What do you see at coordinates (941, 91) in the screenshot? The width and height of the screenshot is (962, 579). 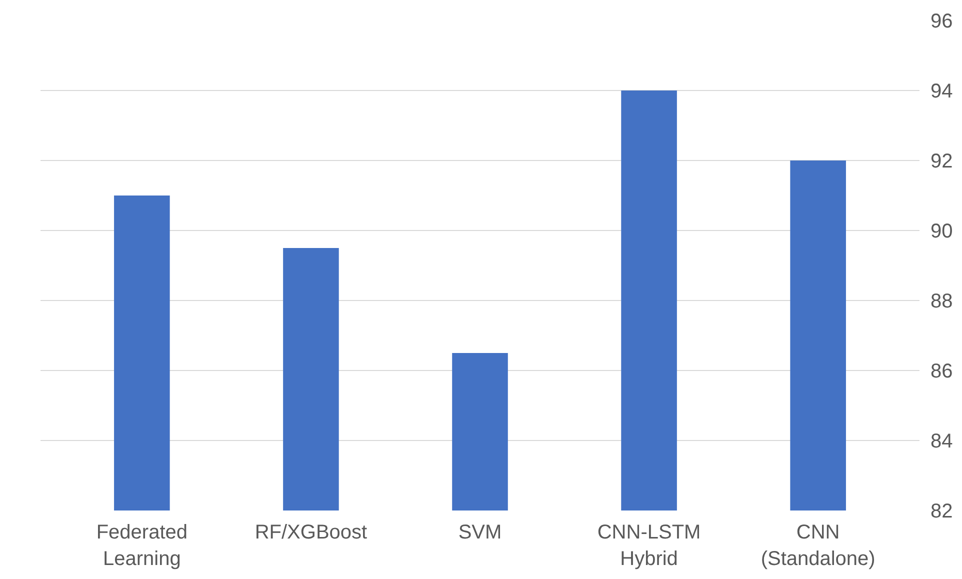 I see `y-tick-label: 94` at bounding box center [941, 91].